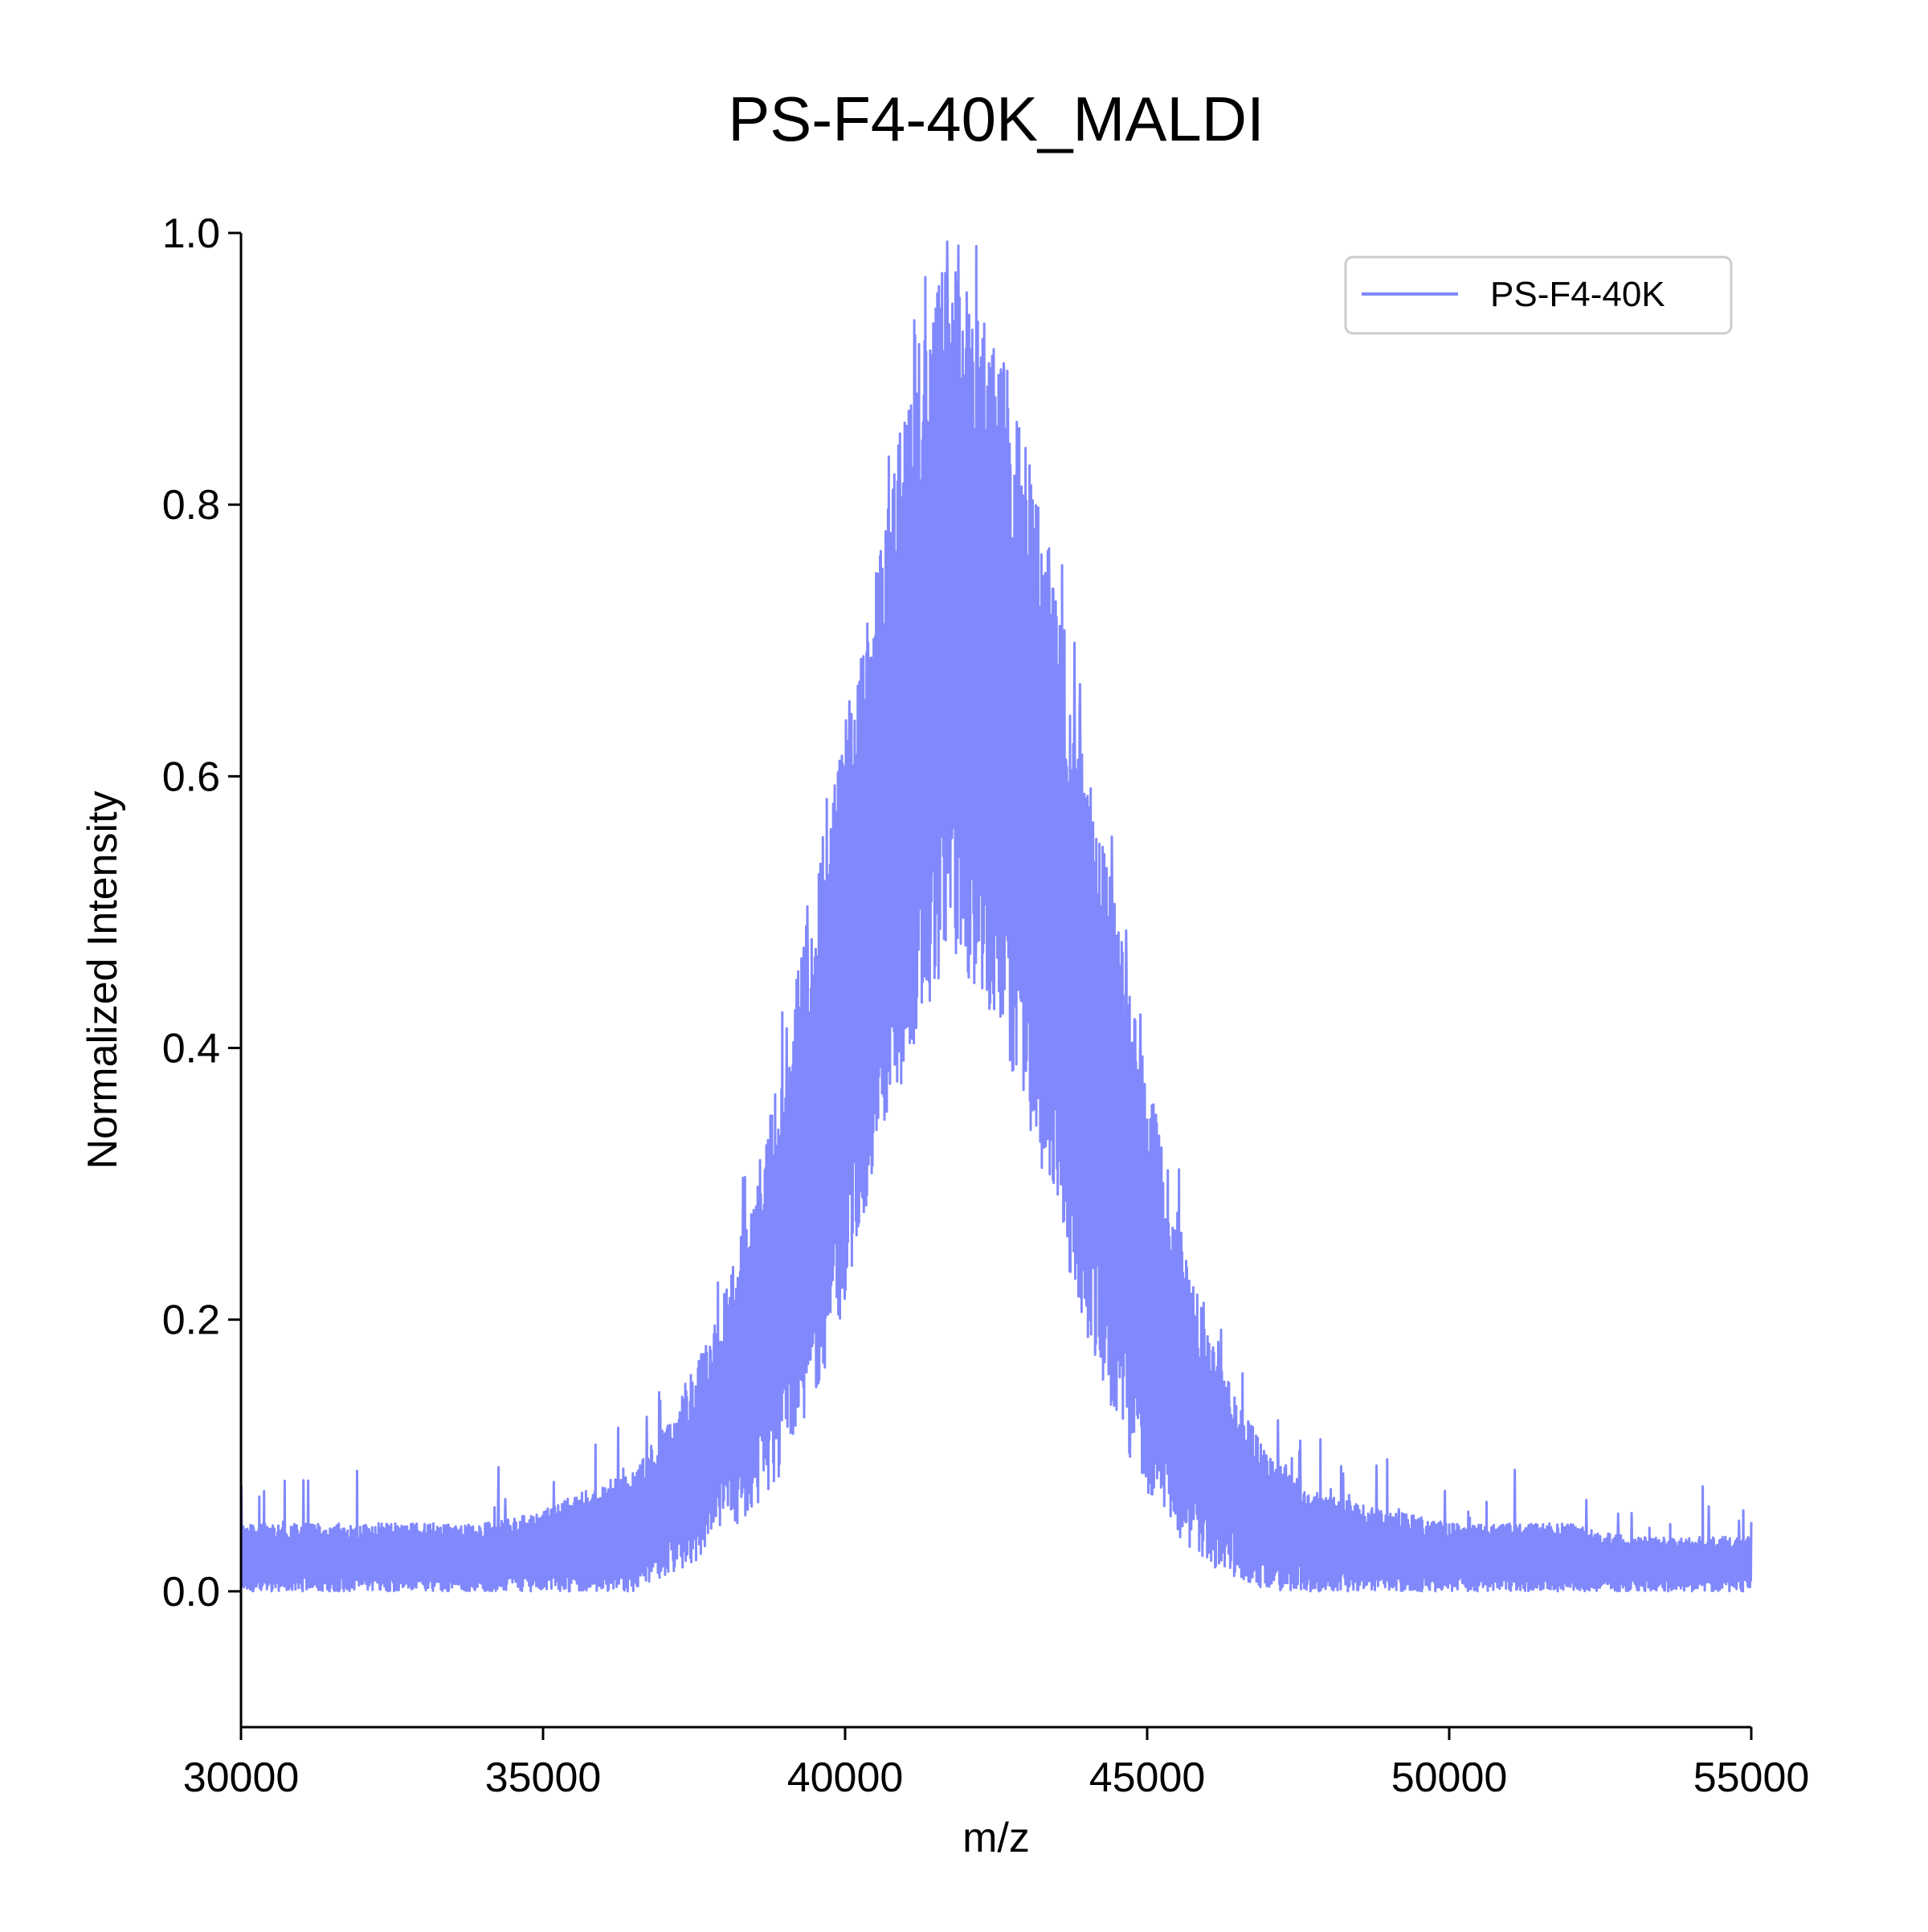 This screenshot has height=1932, width=1928. What do you see at coordinates (103, 979) in the screenshot?
I see `y-axis-label: Normalized Intensity` at bounding box center [103, 979].